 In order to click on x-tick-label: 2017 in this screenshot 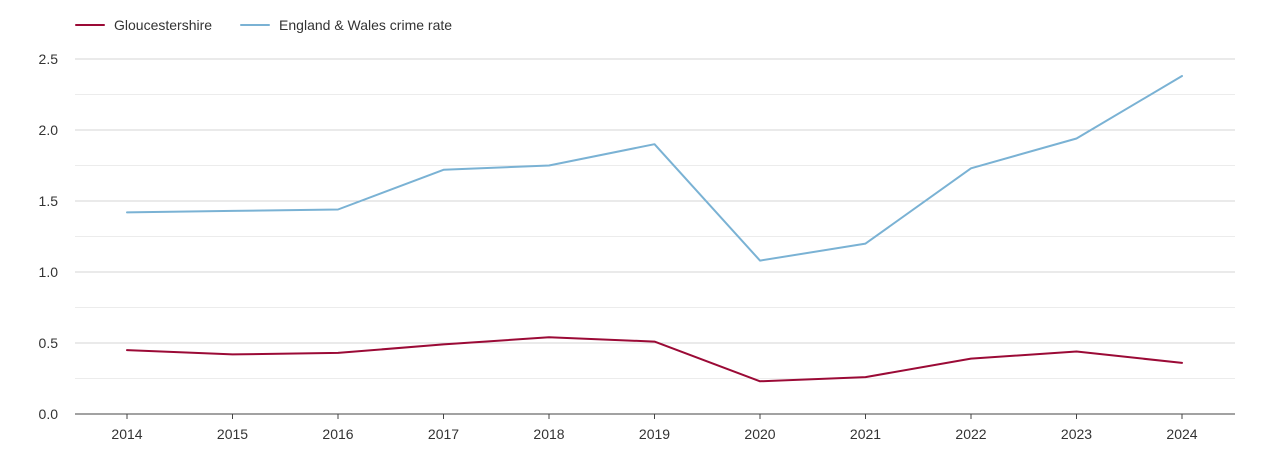, I will do `click(443, 434)`.